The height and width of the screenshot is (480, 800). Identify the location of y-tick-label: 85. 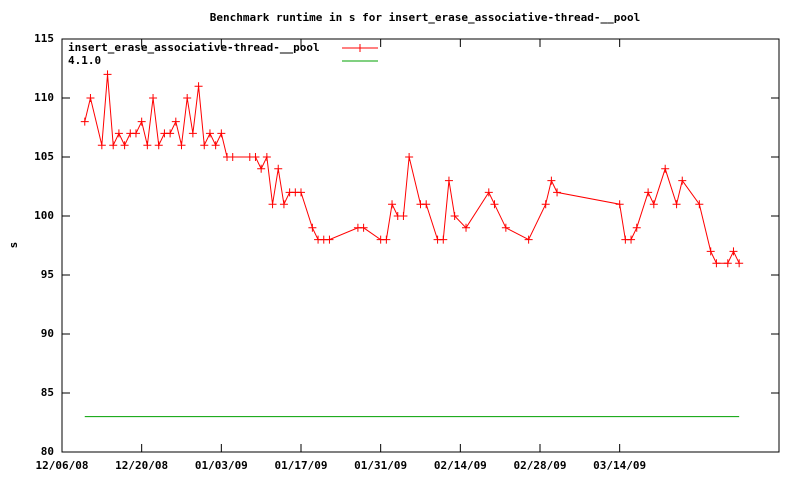
(47, 392).